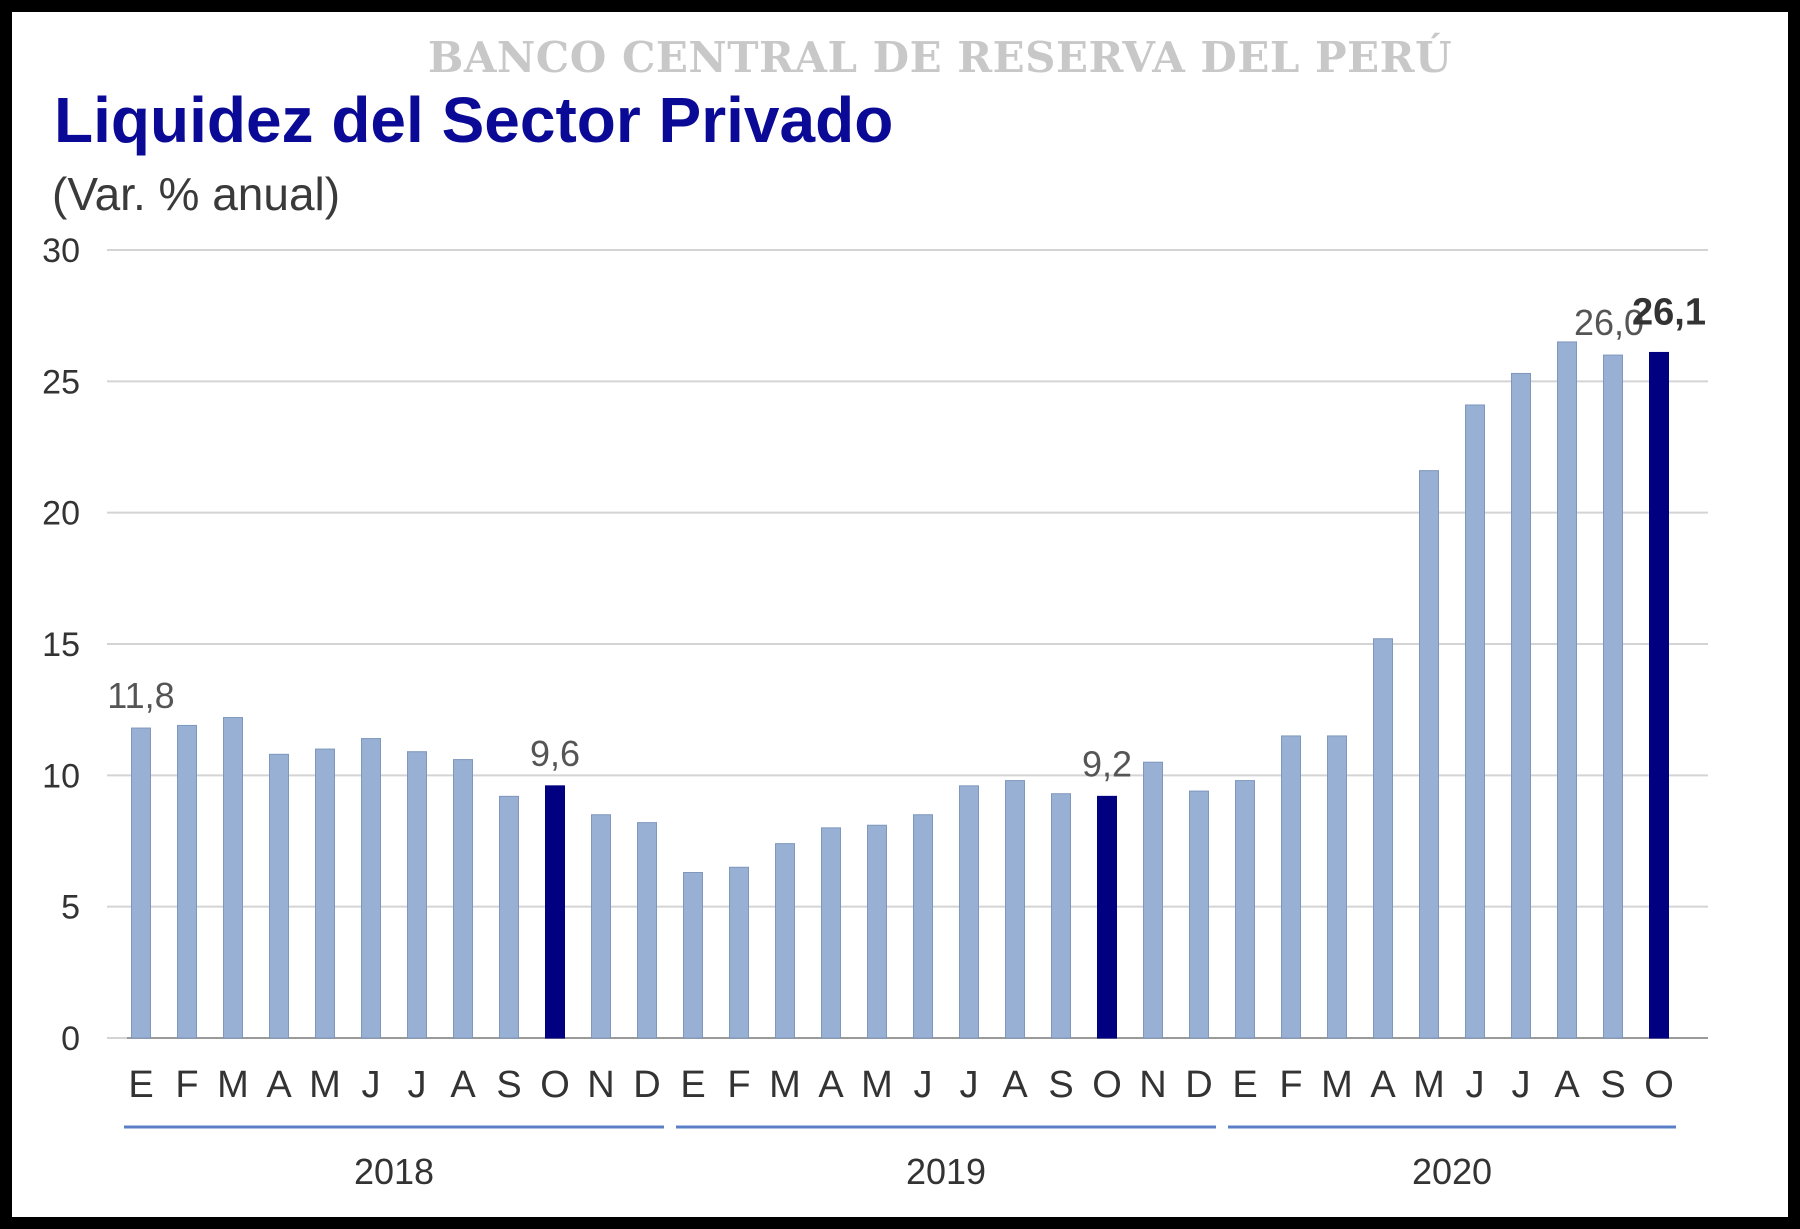  I want to click on year-label: 2018, so click(394, 1171).